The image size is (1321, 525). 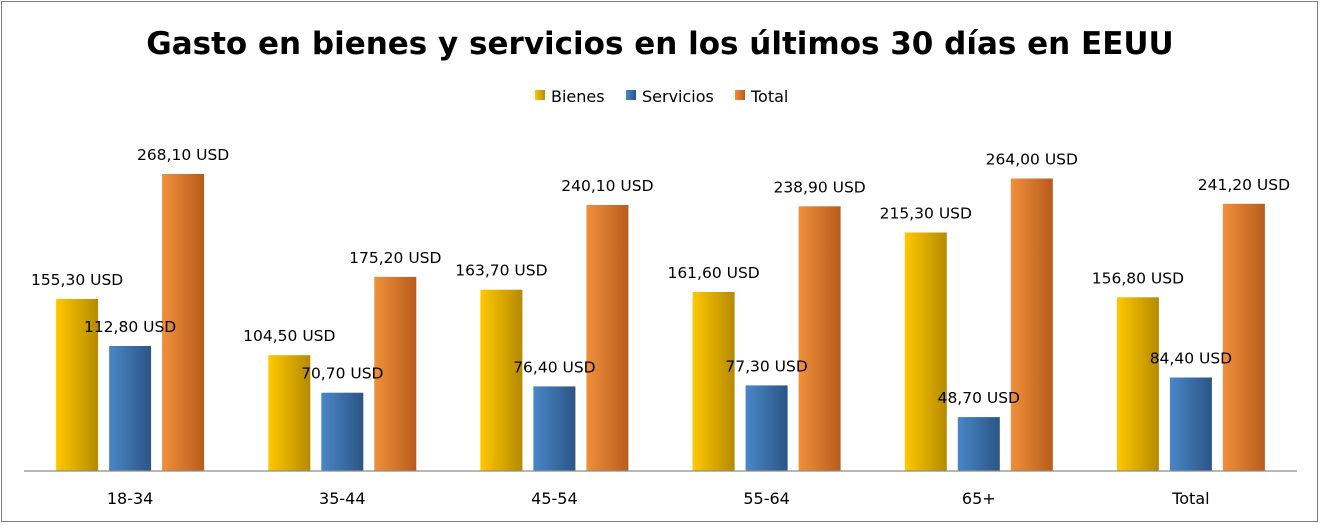 I want to click on legend-label-total: Total, so click(x=769, y=96).